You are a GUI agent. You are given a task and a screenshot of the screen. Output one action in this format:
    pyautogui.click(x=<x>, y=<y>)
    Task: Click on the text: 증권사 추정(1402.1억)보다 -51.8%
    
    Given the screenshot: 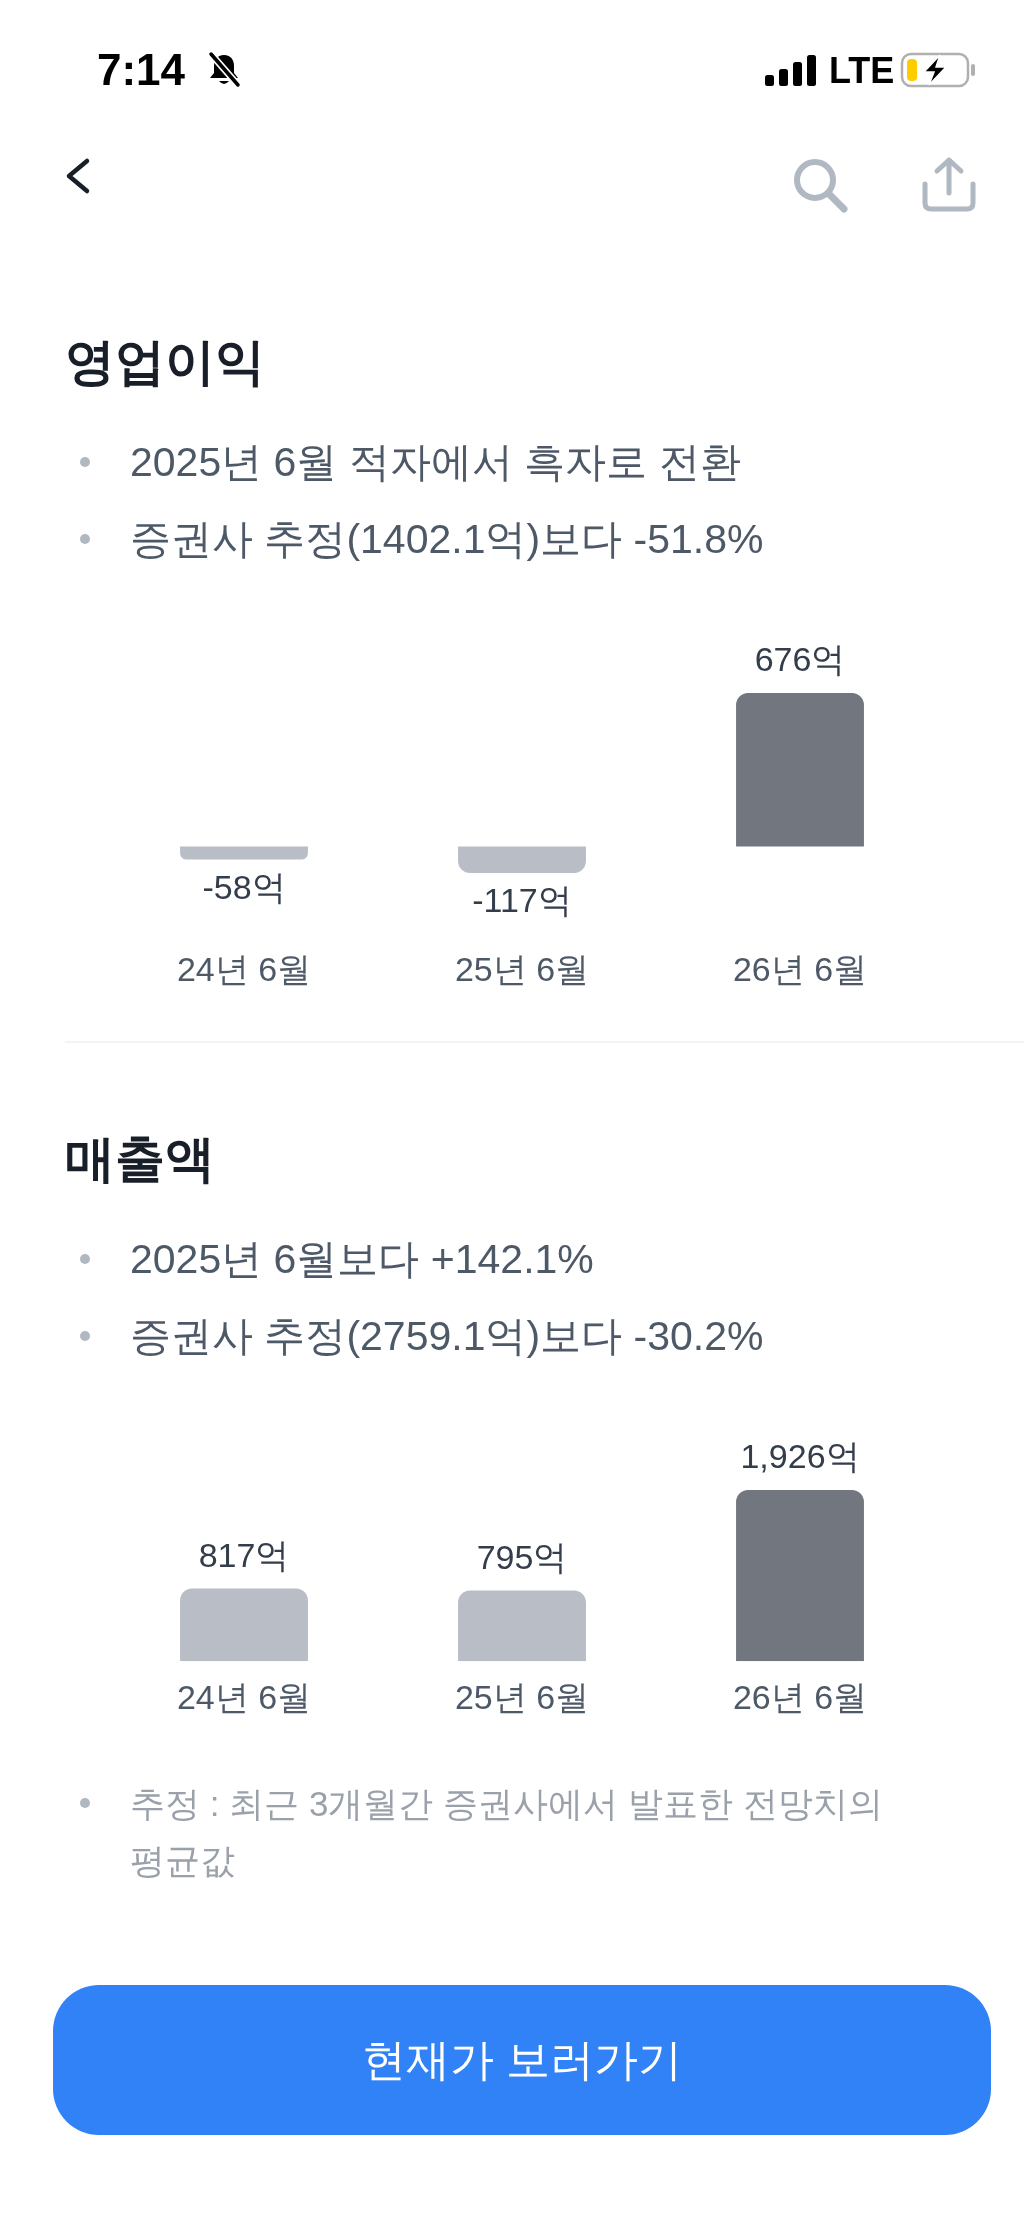 What is the action you would take?
    pyautogui.click(x=447, y=539)
    